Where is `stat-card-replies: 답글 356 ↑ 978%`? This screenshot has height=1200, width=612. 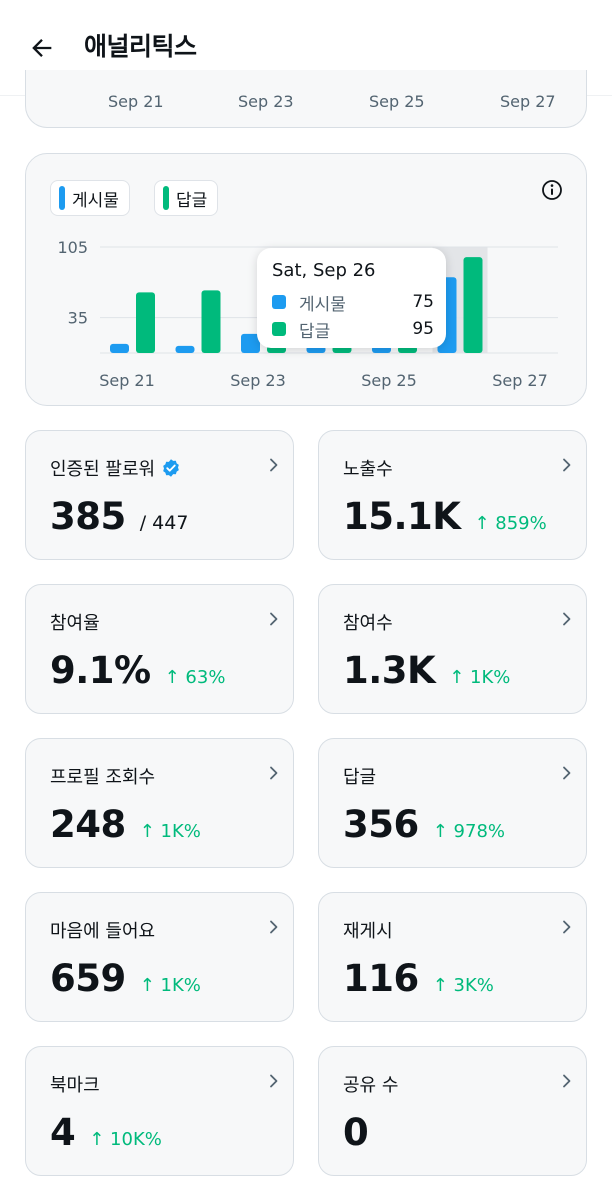 stat-card-replies: 답글 356 ↑ 978% is located at coordinates (452, 803).